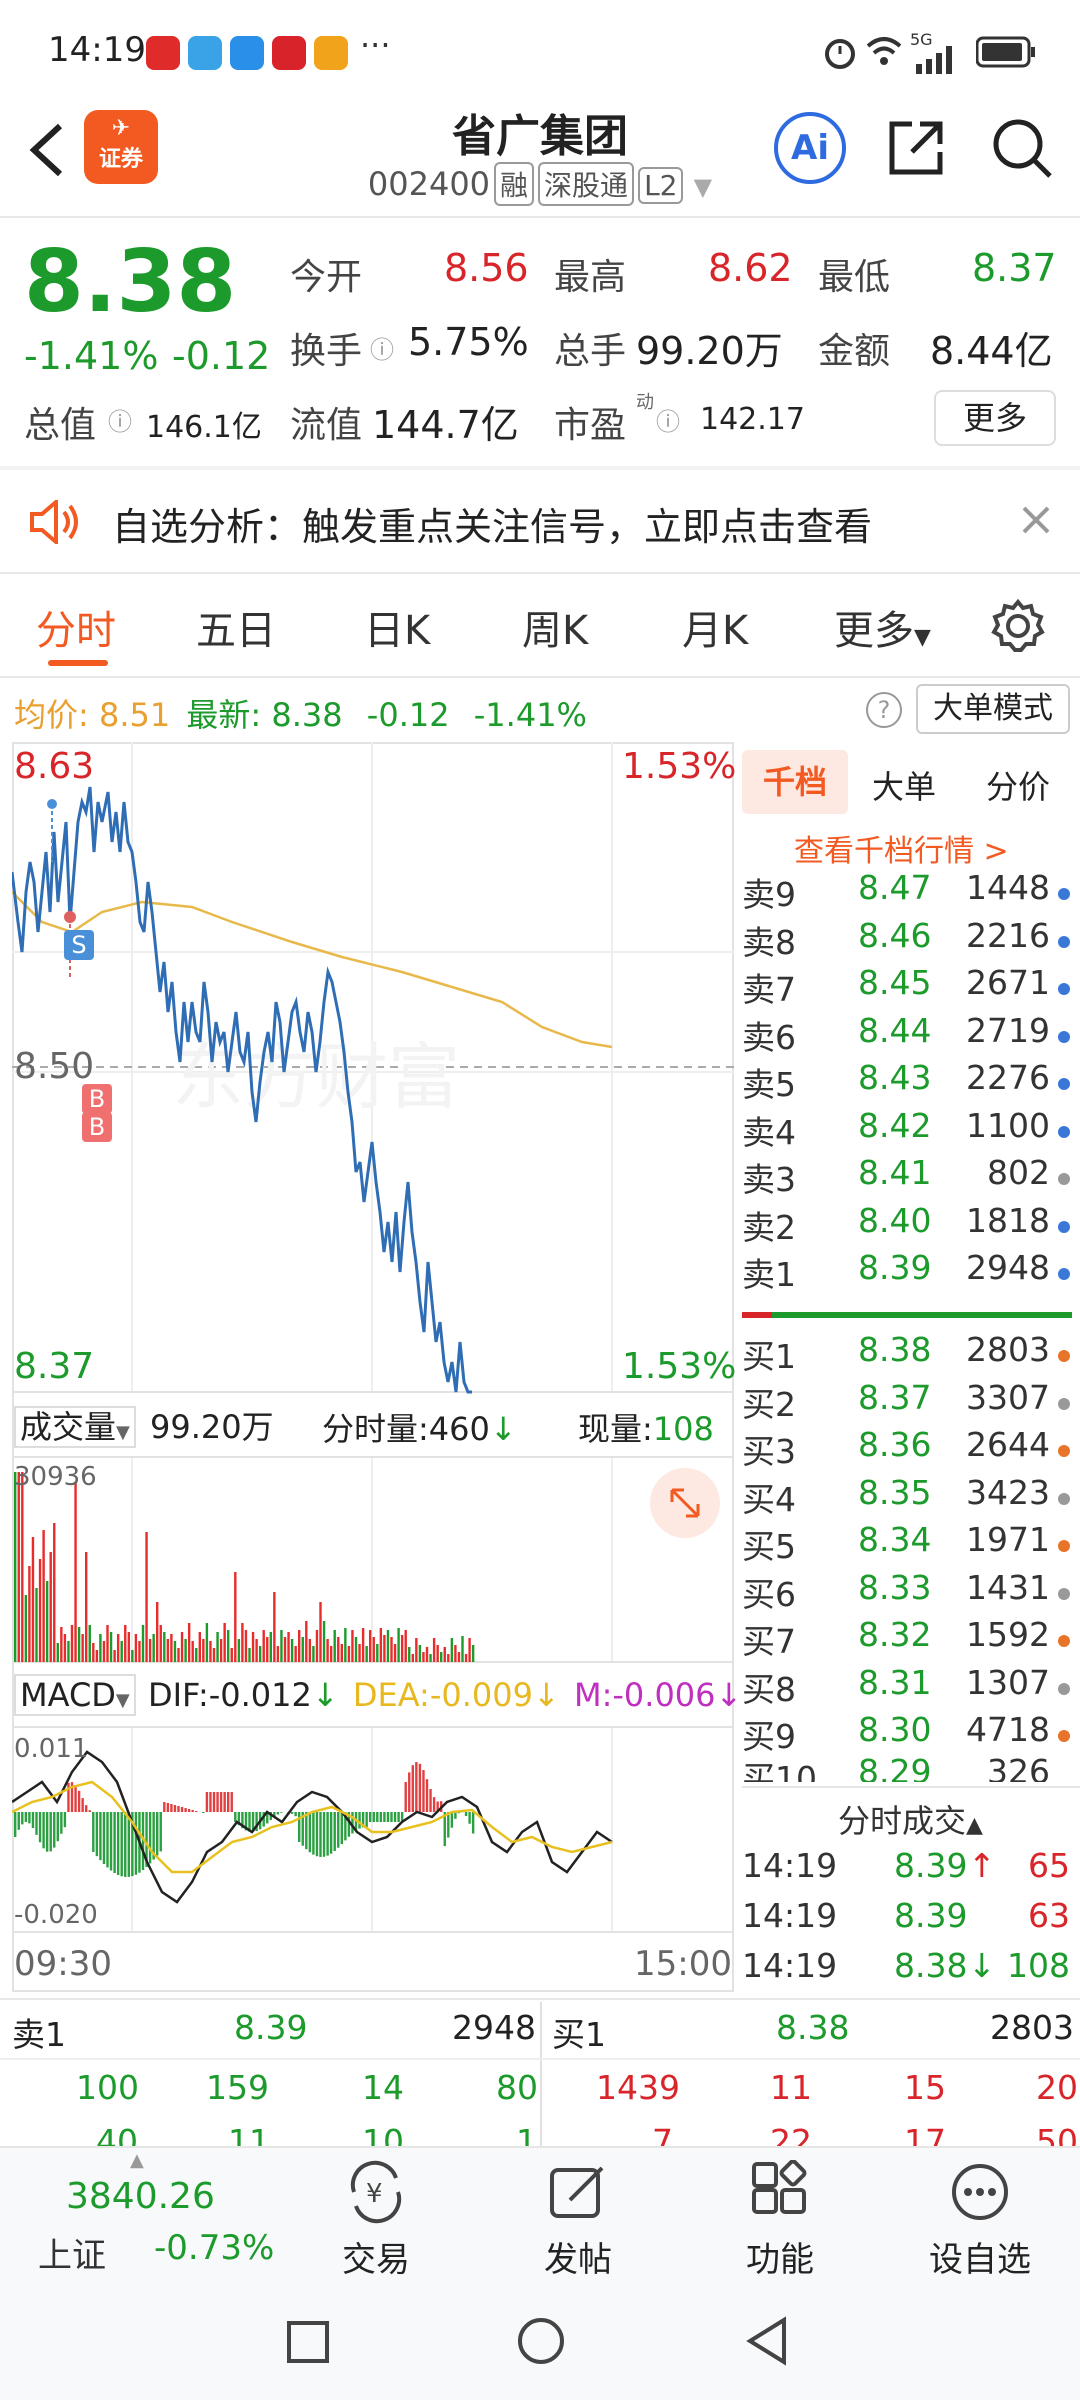  I want to click on settings-gear-icon, so click(1018, 626).